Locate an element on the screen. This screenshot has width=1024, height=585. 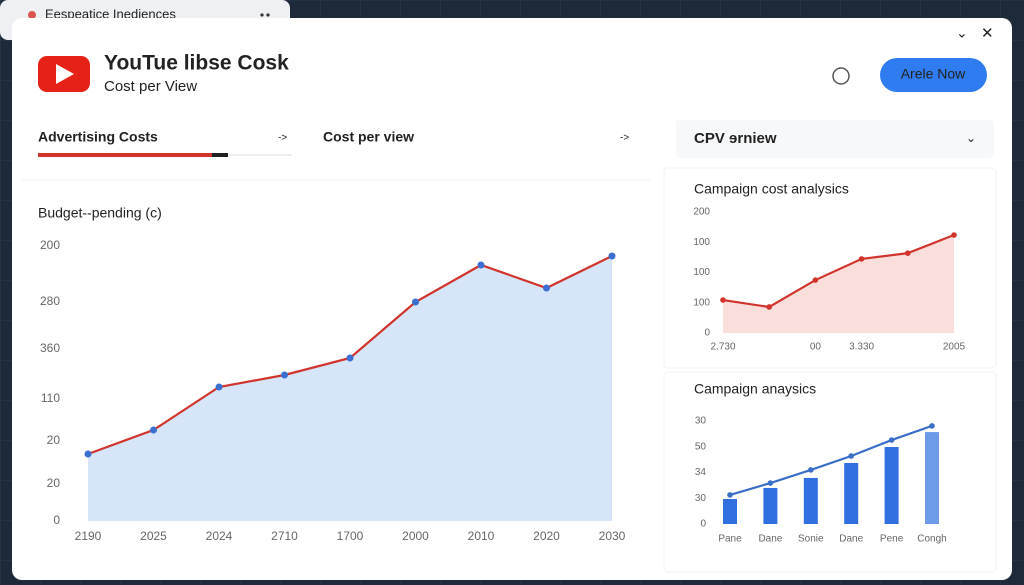
dropdown-caret: ⌄ is located at coordinates (971, 138).